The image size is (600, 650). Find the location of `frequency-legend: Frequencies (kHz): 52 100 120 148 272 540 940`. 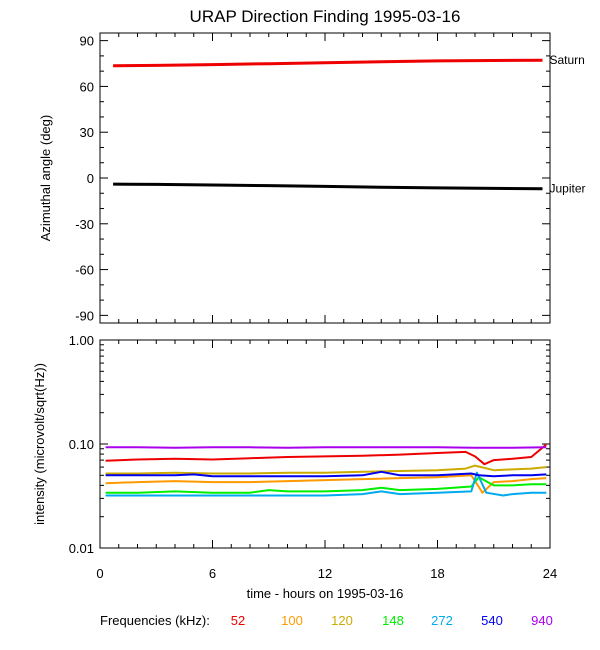

frequency-legend: Frequencies (kHz): 52 100 120 148 272 540 940 is located at coordinates (326, 620).